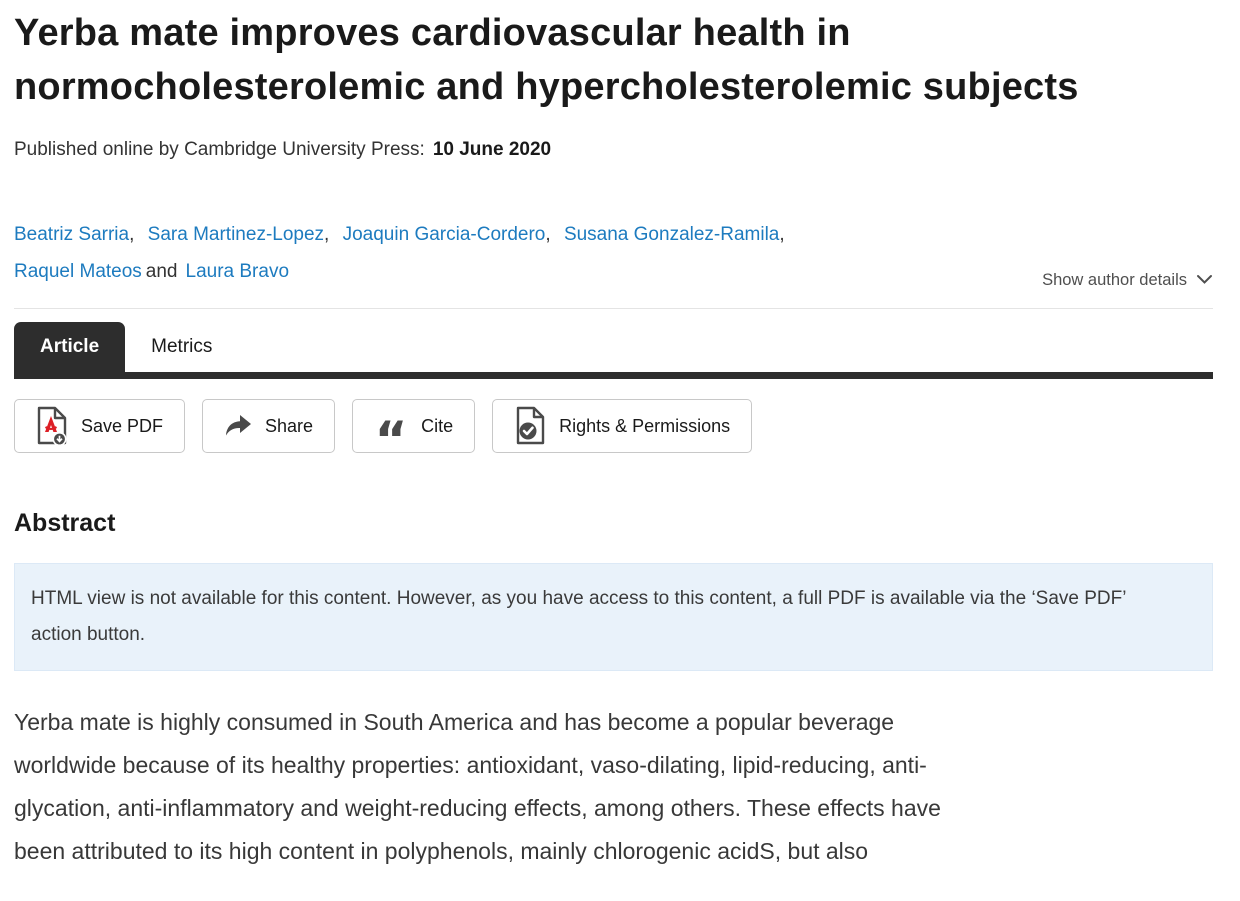 The image size is (1240, 901). Describe the element at coordinates (238, 426) in the screenshot. I see `share-arrow-icon` at that location.